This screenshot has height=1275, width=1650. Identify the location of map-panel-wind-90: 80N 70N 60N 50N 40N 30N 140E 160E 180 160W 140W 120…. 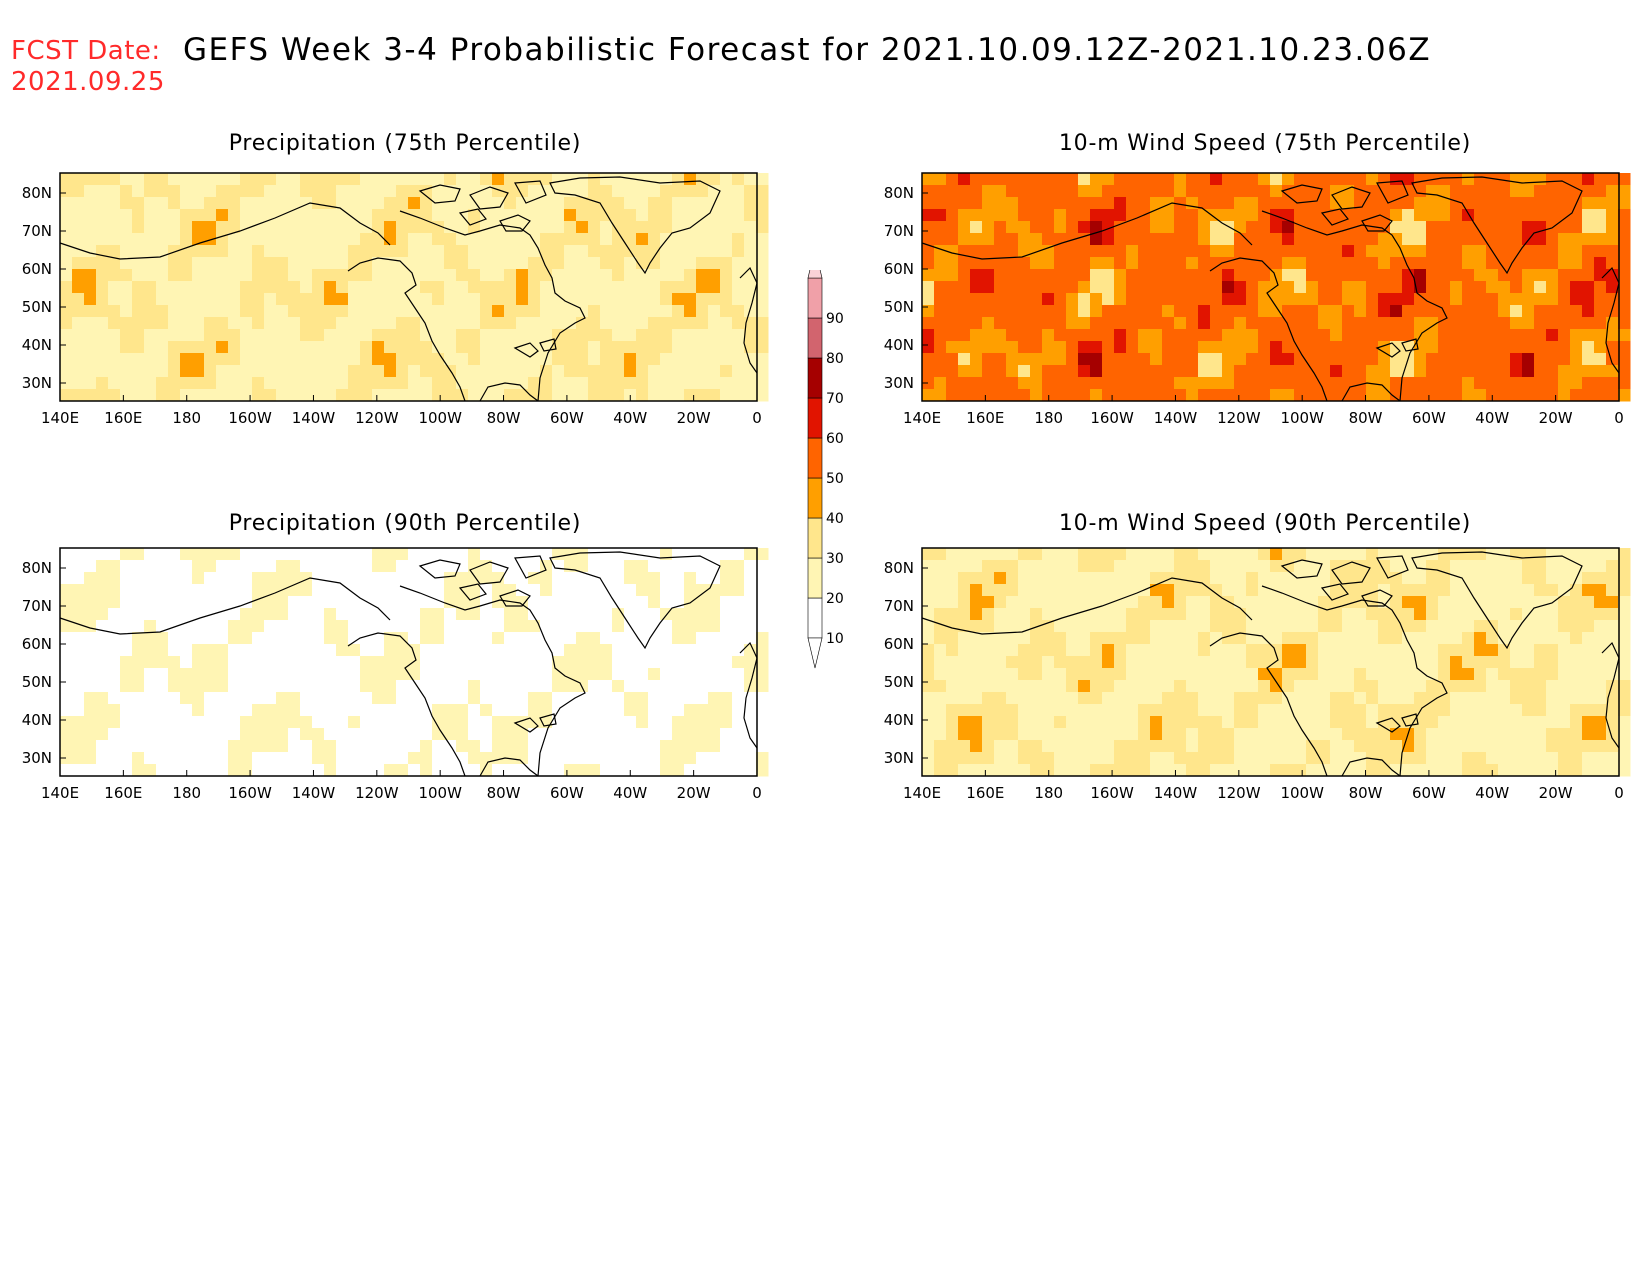
(1257, 674).